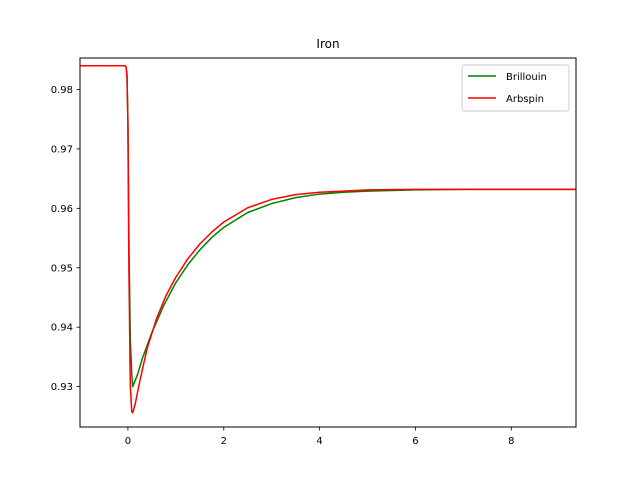  What do you see at coordinates (515, 88) in the screenshot?
I see `legend: Brillouin Arbspin` at bounding box center [515, 88].